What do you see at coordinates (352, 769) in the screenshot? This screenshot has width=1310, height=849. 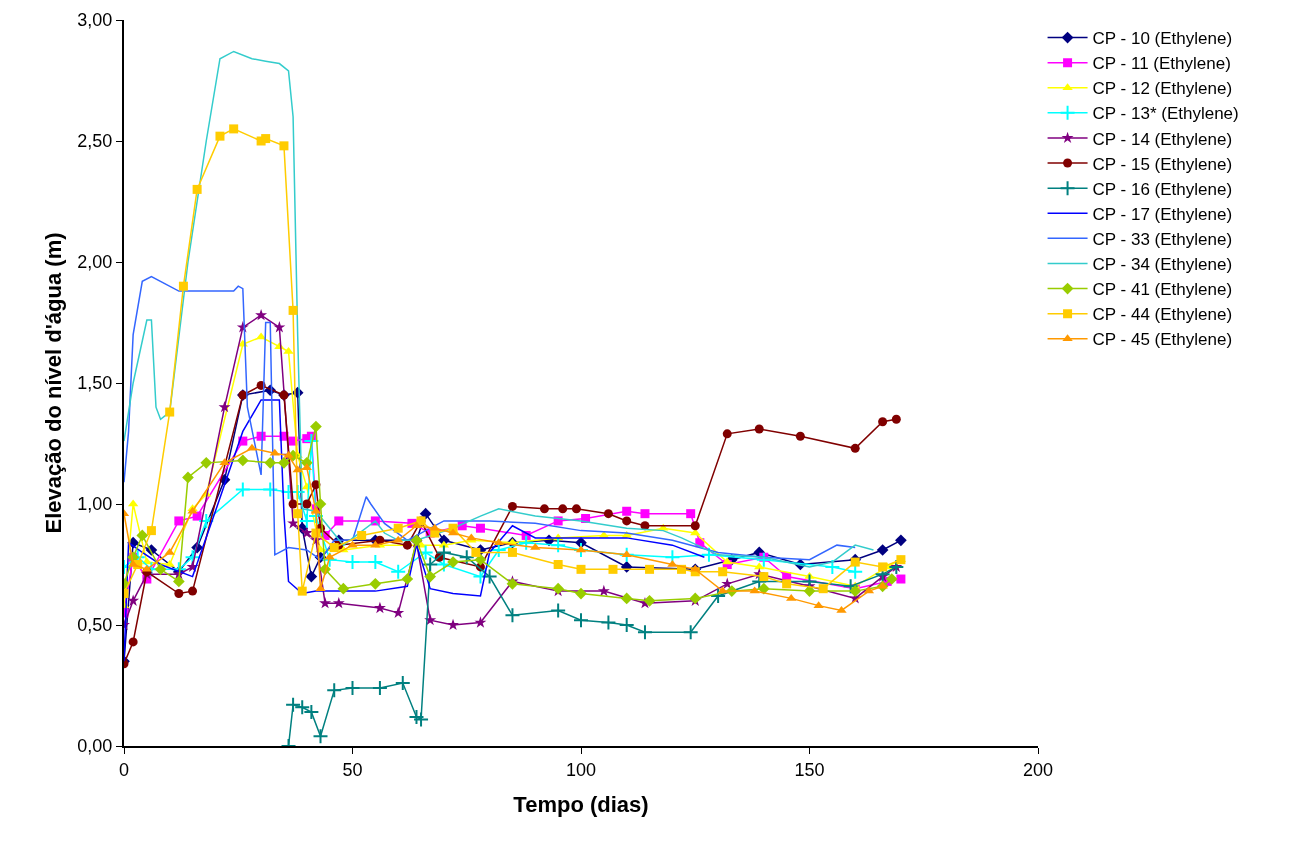 I see `x-tick-label: 50` at bounding box center [352, 769].